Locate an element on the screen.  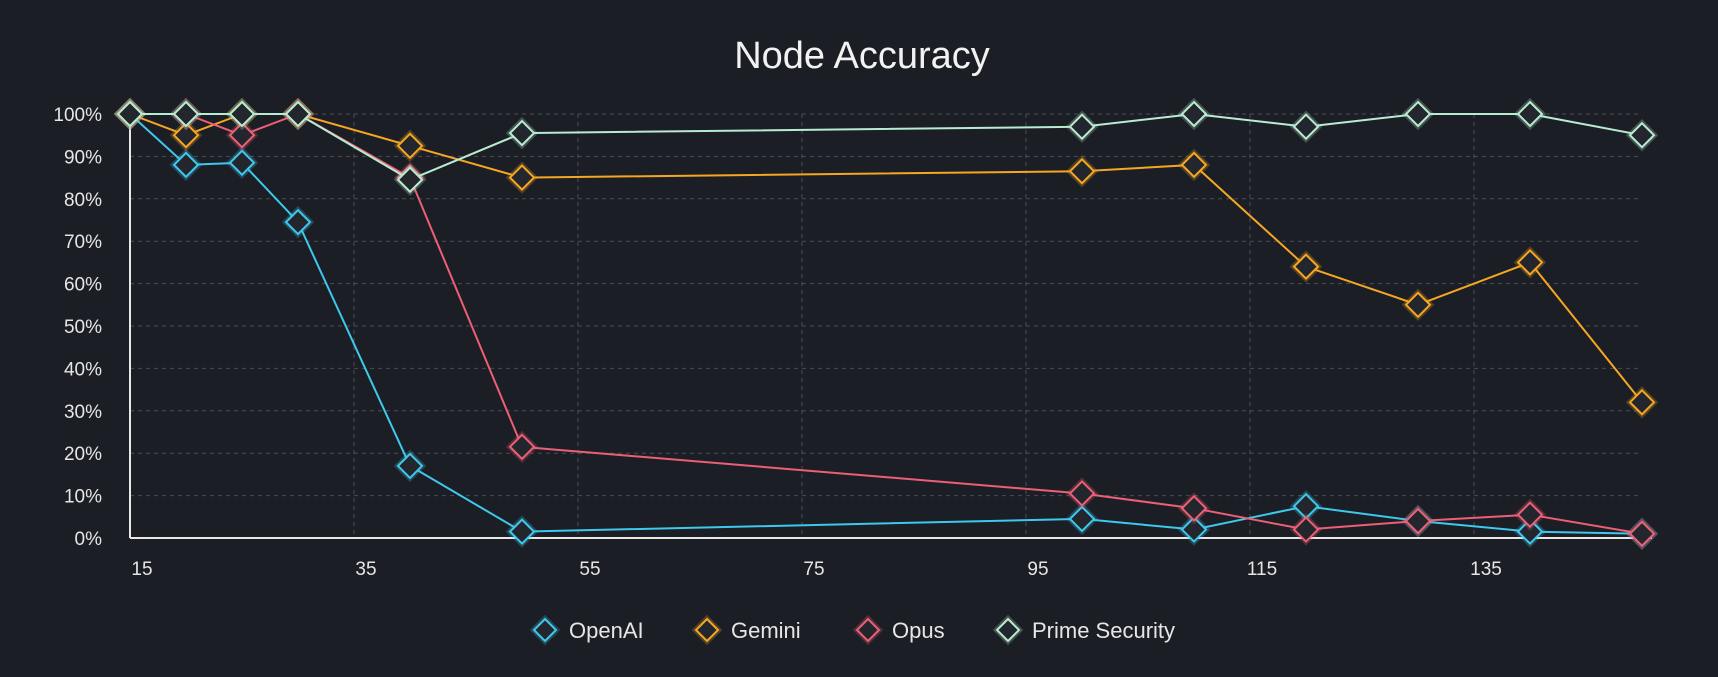
x-tick-label: 35 is located at coordinates (365, 569).